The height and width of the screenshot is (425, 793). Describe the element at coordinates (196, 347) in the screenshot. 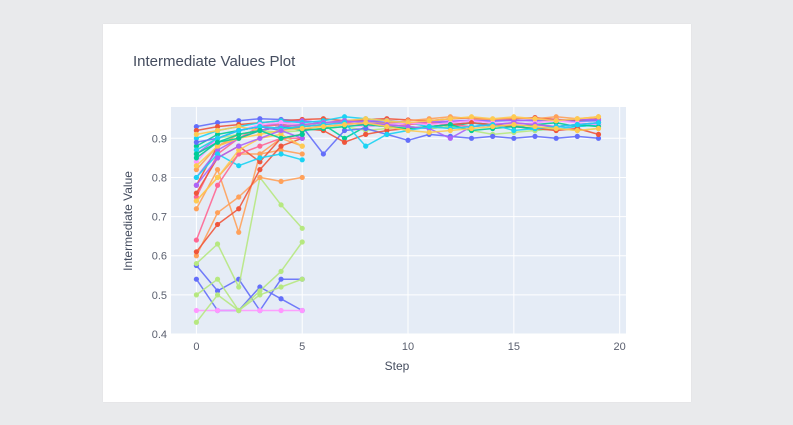

I see `x-tick-label: 0` at that location.